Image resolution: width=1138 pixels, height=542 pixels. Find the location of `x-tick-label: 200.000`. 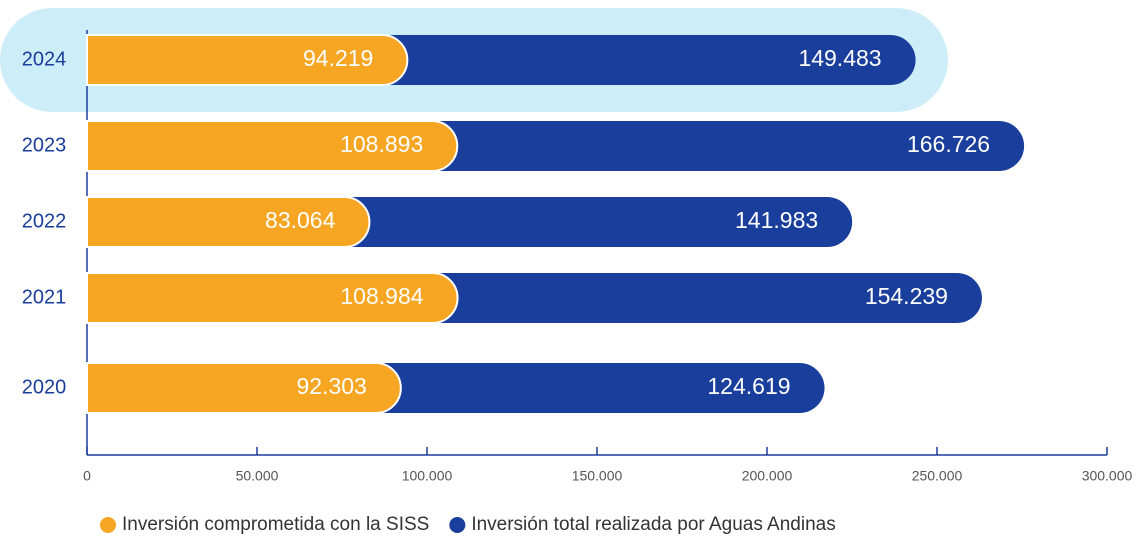

x-tick-label: 200.000 is located at coordinates (767, 476).